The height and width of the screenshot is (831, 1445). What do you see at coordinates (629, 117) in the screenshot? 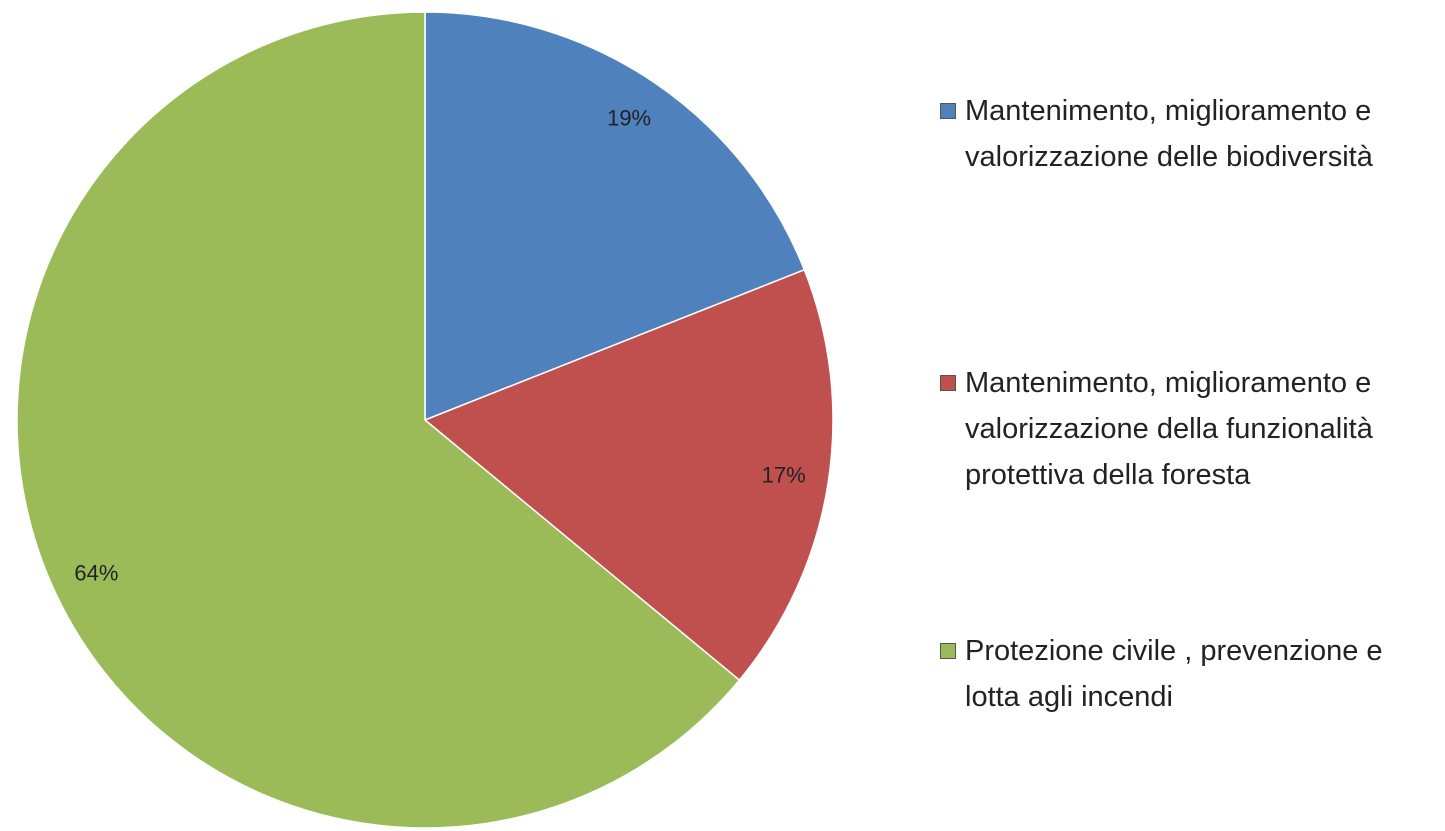
I see `data-label: 19%` at bounding box center [629, 117].